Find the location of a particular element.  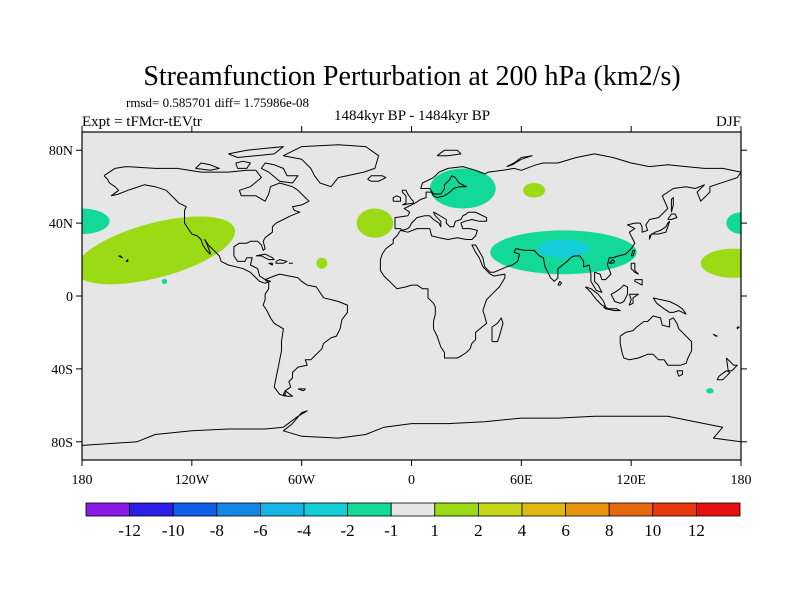

lat-tick-label-3: 40S is located at coordinates (62, 370).